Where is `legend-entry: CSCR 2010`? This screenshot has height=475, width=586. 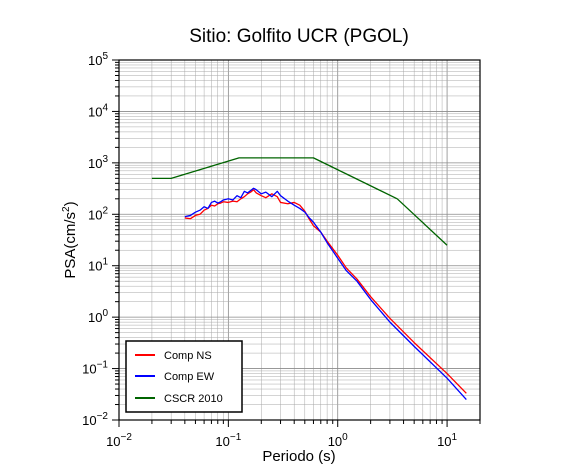
legend-entry: CSCR 2010 is located at coordinates (179, 399).